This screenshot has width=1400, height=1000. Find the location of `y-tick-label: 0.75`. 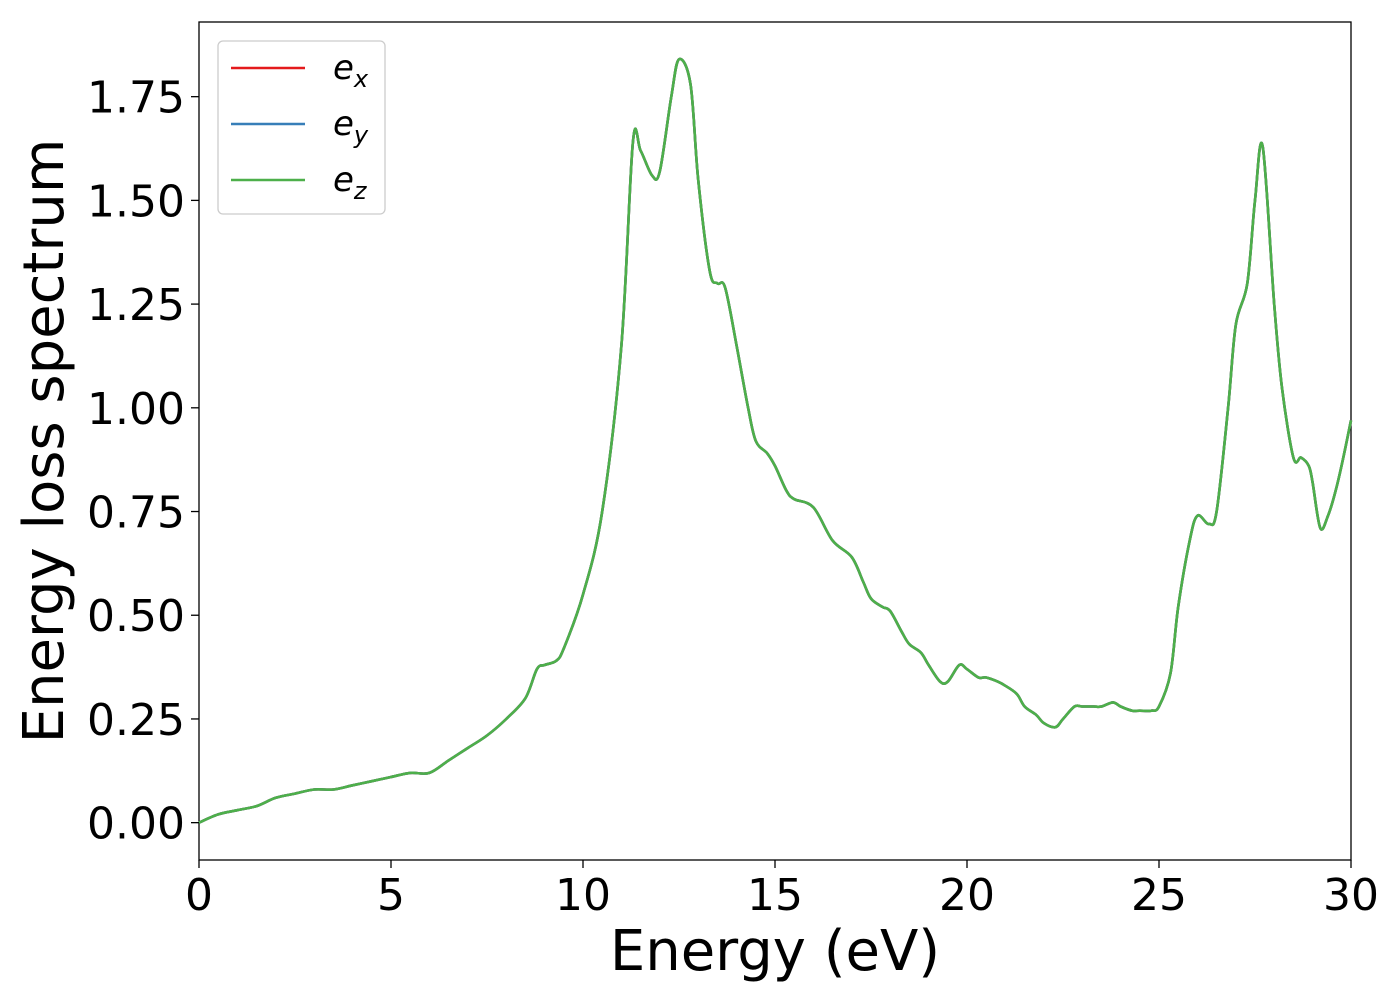

y-tick-label: 0.75 is located at coordinates (136, 513).